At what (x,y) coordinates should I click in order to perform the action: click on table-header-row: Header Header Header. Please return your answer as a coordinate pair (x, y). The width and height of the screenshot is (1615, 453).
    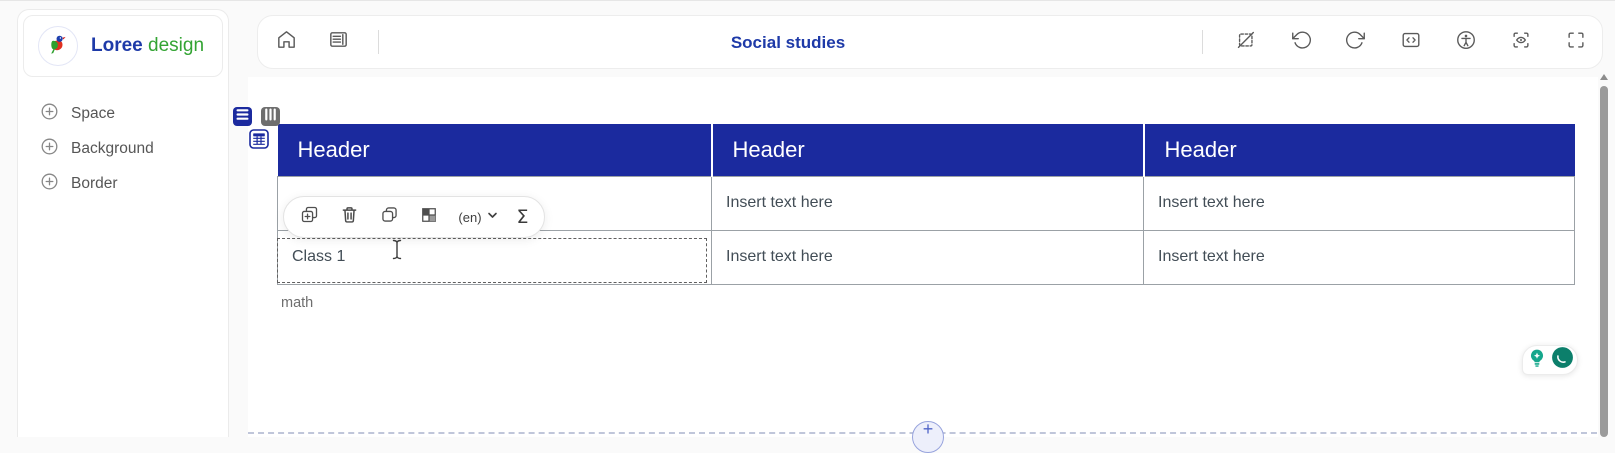
    Looking at the image, I should click on (926, 150).